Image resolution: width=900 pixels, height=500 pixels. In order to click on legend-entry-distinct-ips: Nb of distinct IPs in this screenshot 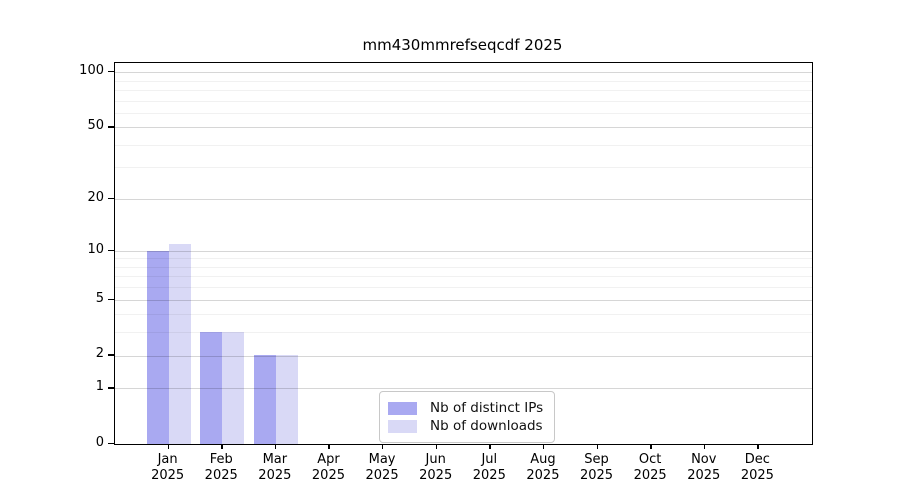, I will do `click(465, 408)`.